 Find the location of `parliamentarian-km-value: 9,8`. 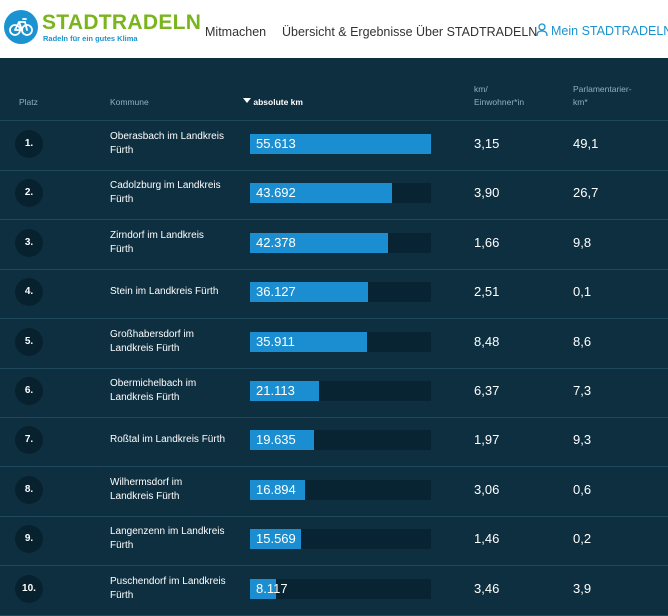

parliamentarian-km-value: 9,8 is located at coordinates (582, 243).